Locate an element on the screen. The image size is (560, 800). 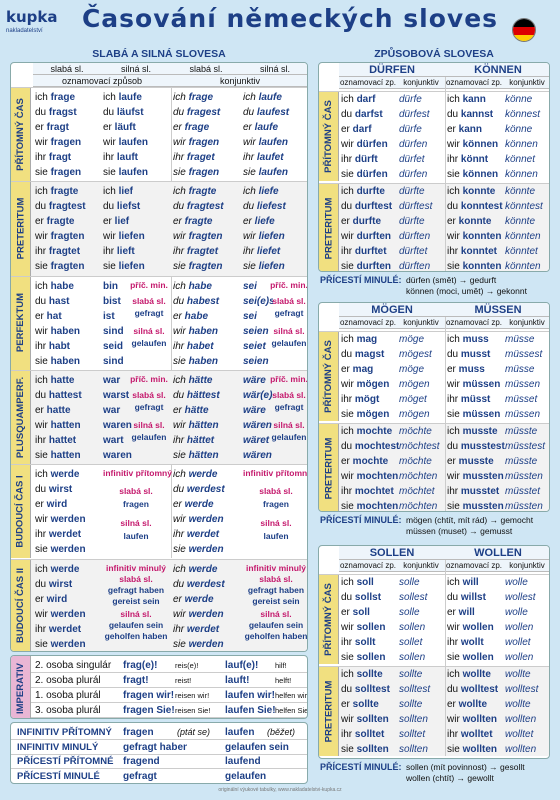
conjugation-cell: ich frage is located at coordinates (55, 97).